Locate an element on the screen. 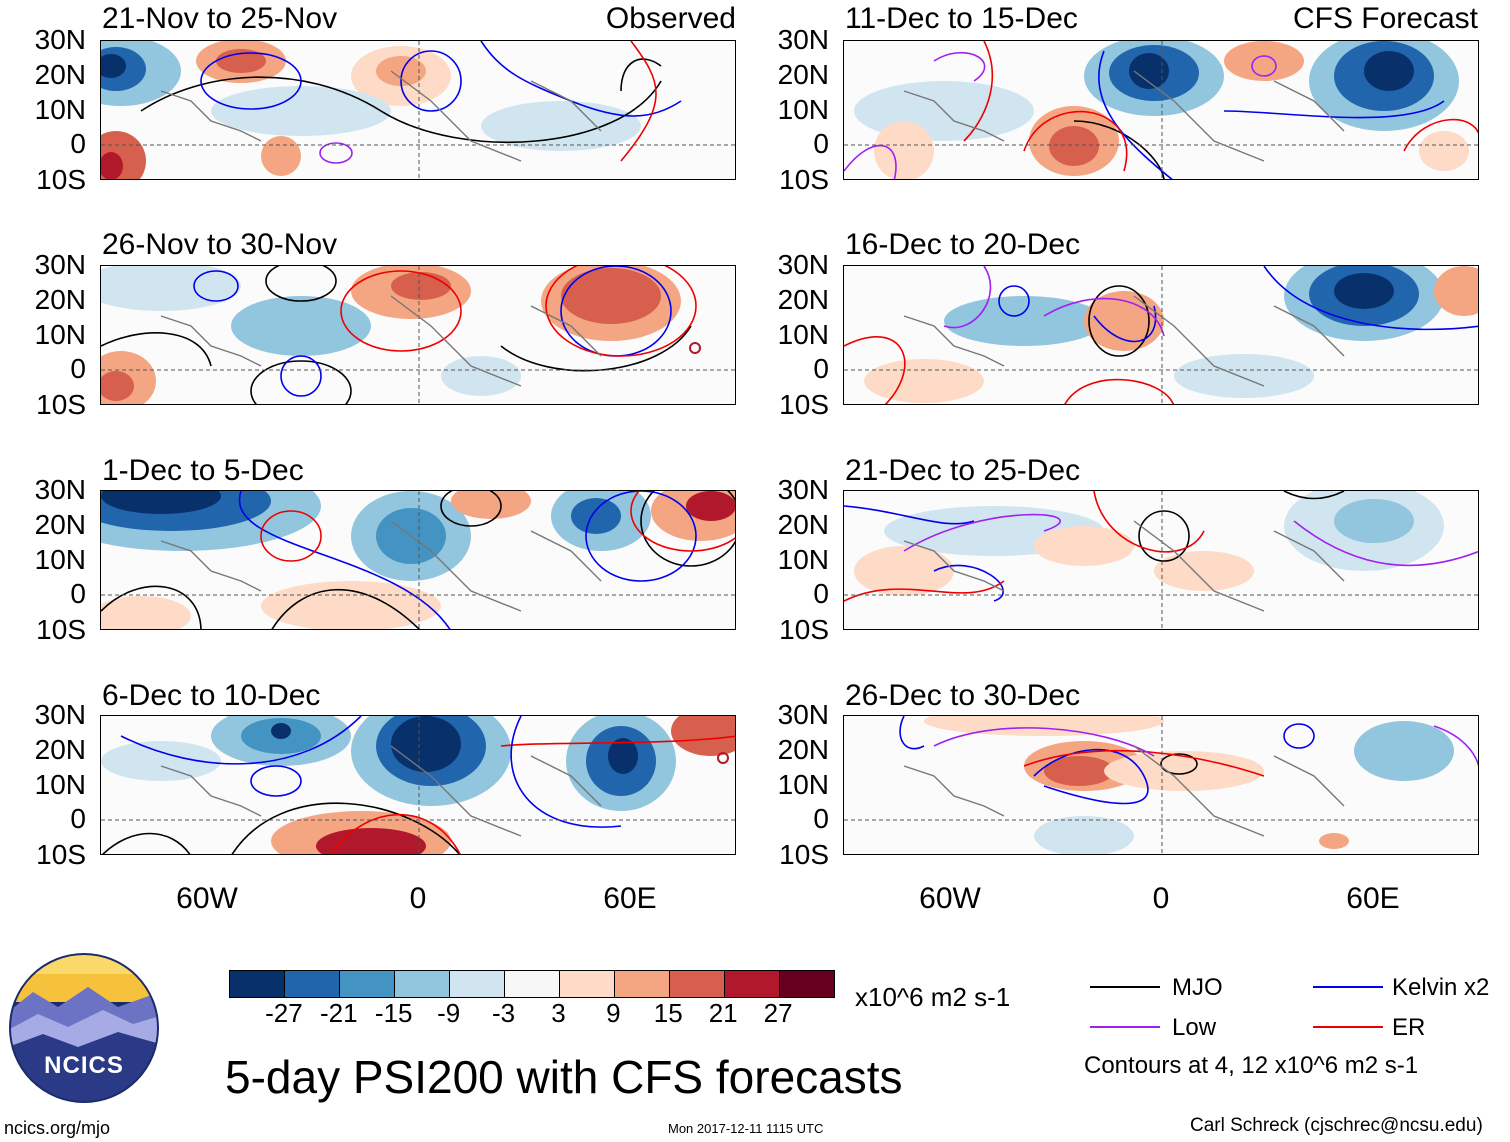 Image resolution: width=1510 pixels, height=1142 pixels. legend-line-low is located at coordinates (1125, 1027).